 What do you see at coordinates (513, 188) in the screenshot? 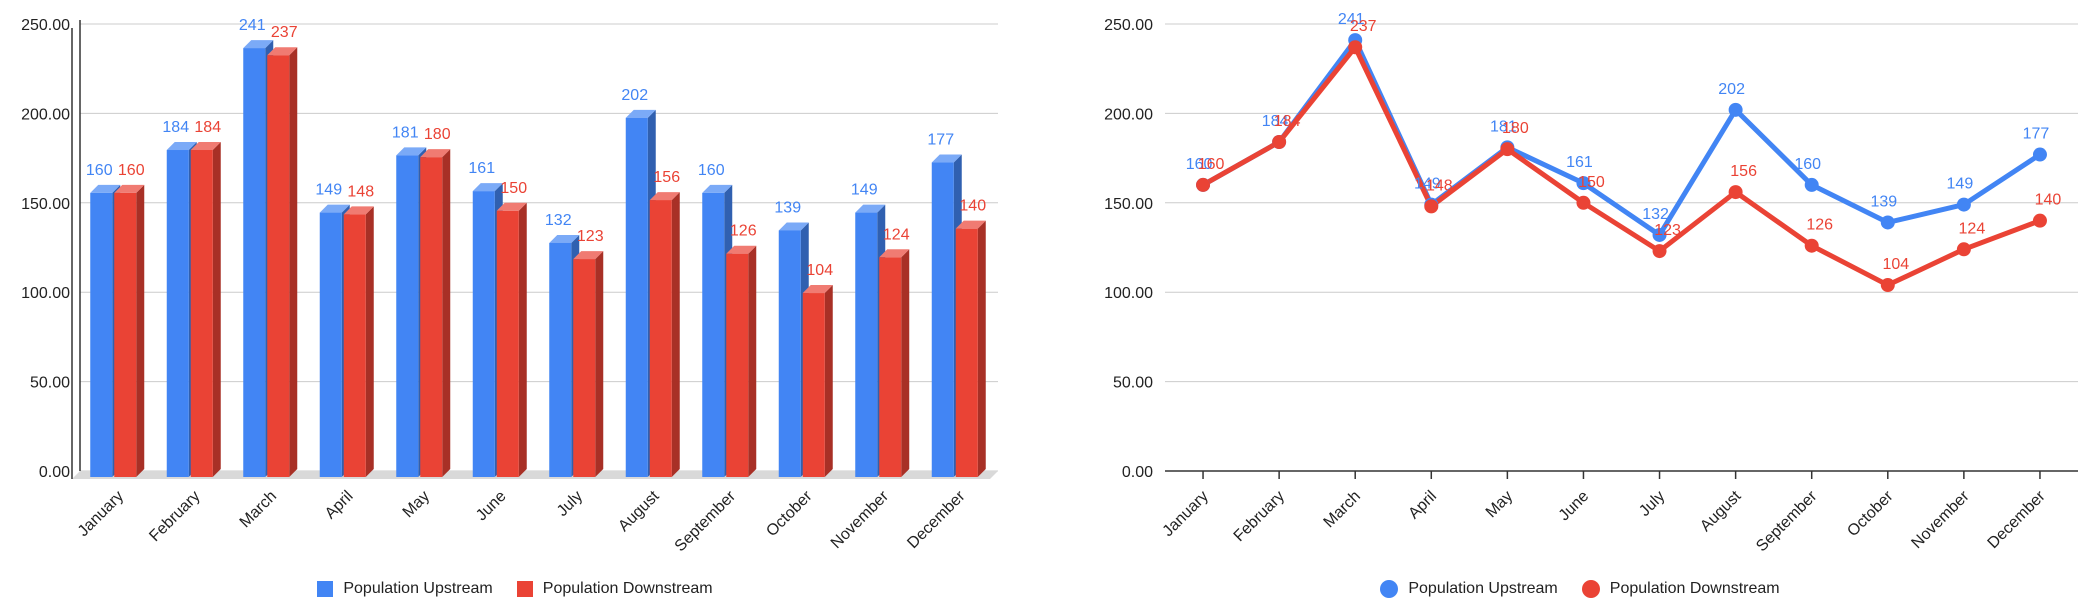
I see `data-label-downstream: 150` at bounding box center [513, 188].